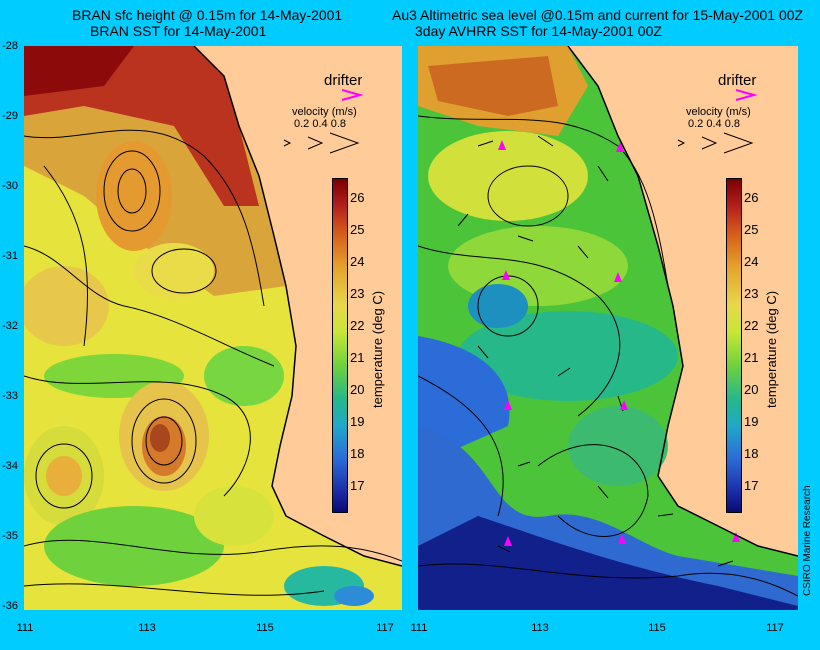  What do you see at coordinates (10, 466) in the screenshot?
I see `y-tick: -34` at bounding box center [10, 466].